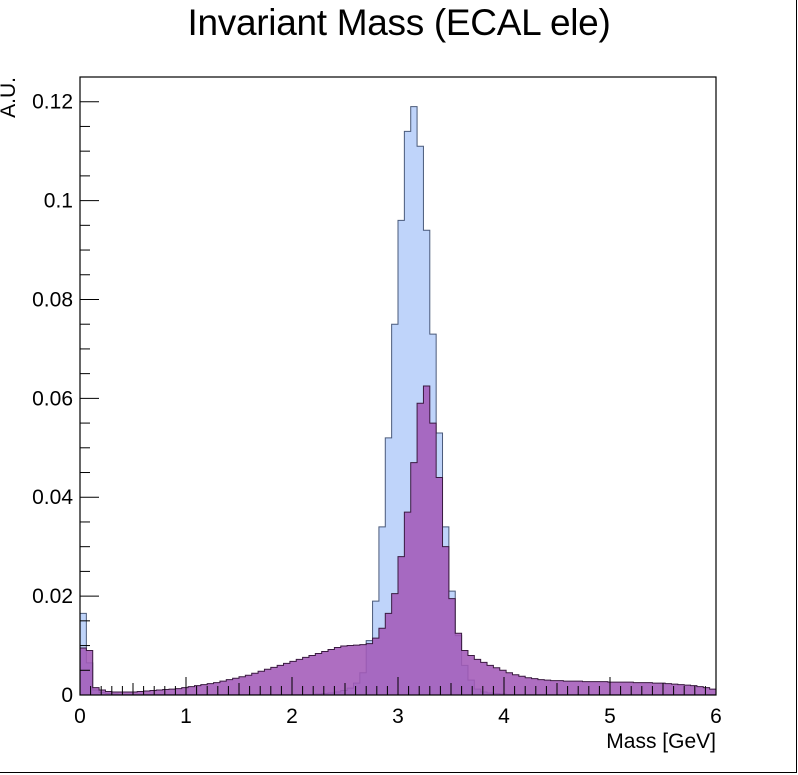 The width and height of the screenshot is (798, 775). What do you see at coordinates (67, 695) in the screenshot?
I see `y-tick-label: 0` at bounding box center [67, 695].